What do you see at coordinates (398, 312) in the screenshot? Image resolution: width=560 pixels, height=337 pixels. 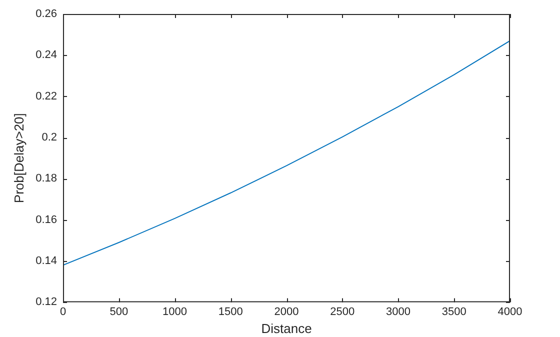 I see `x-tick-label: 3000` at bounding box center [398, 312].